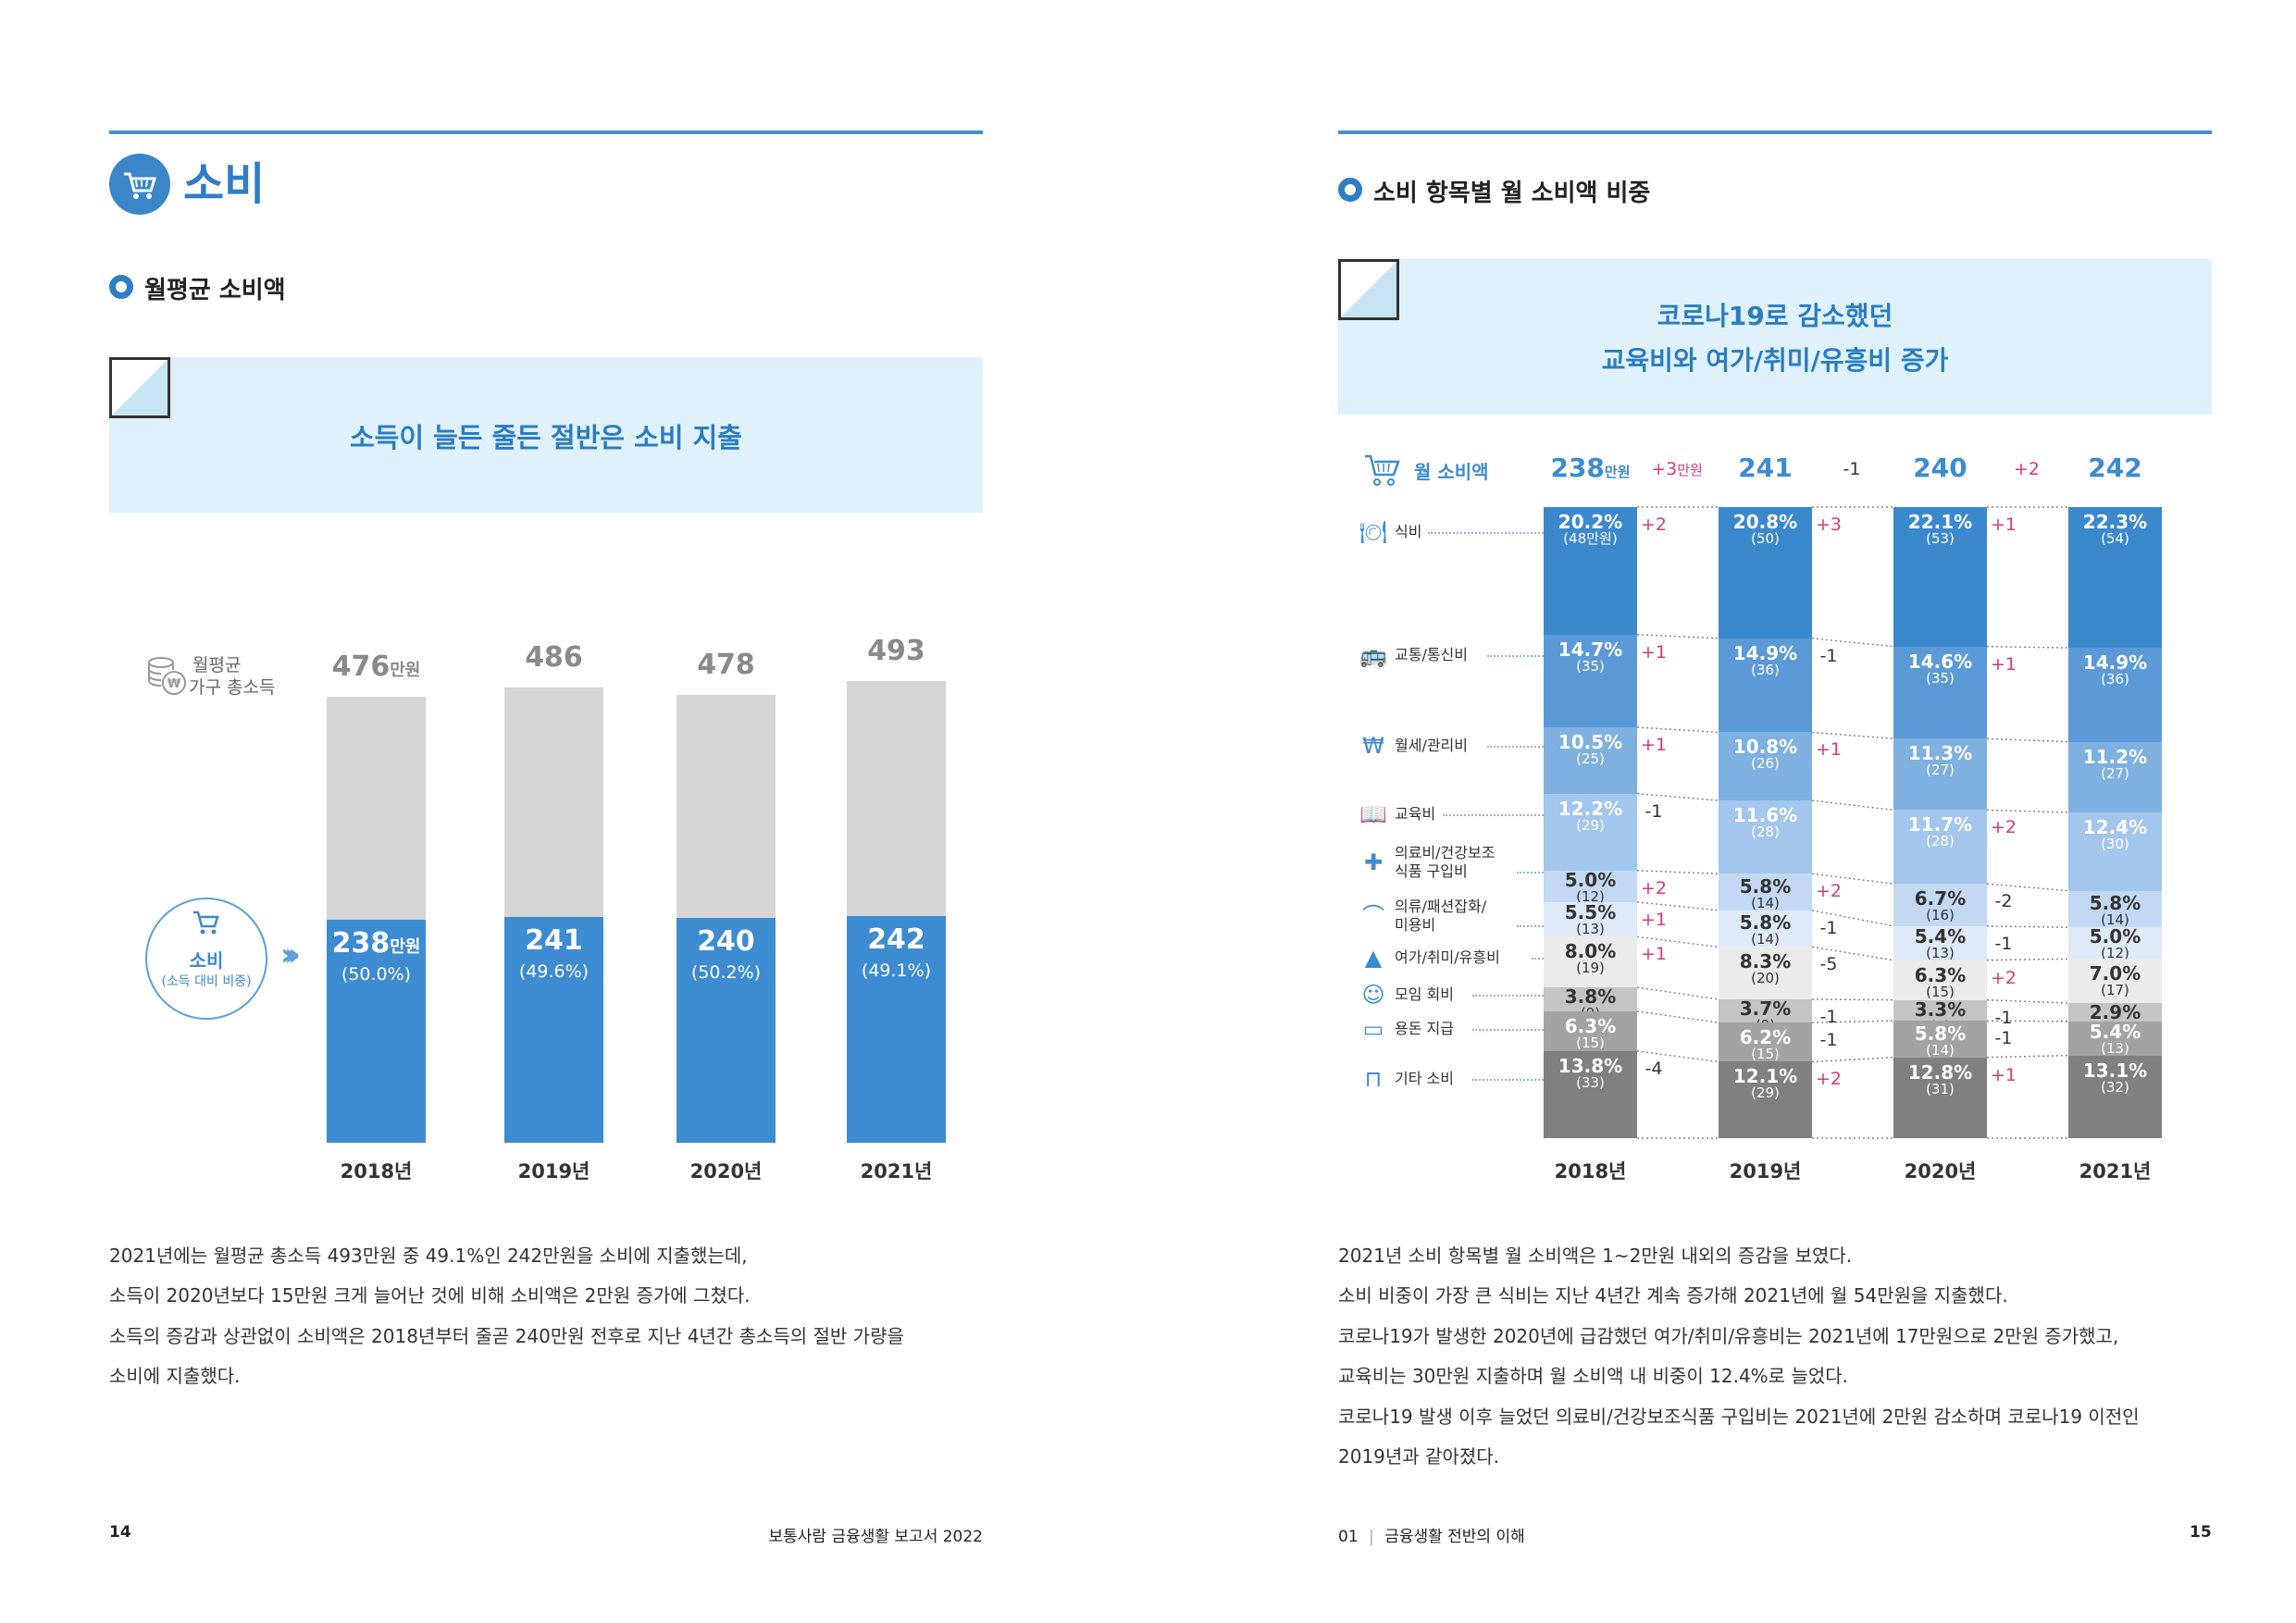  I want to click on segment-percent: 5.4%, so click(1941, 936).